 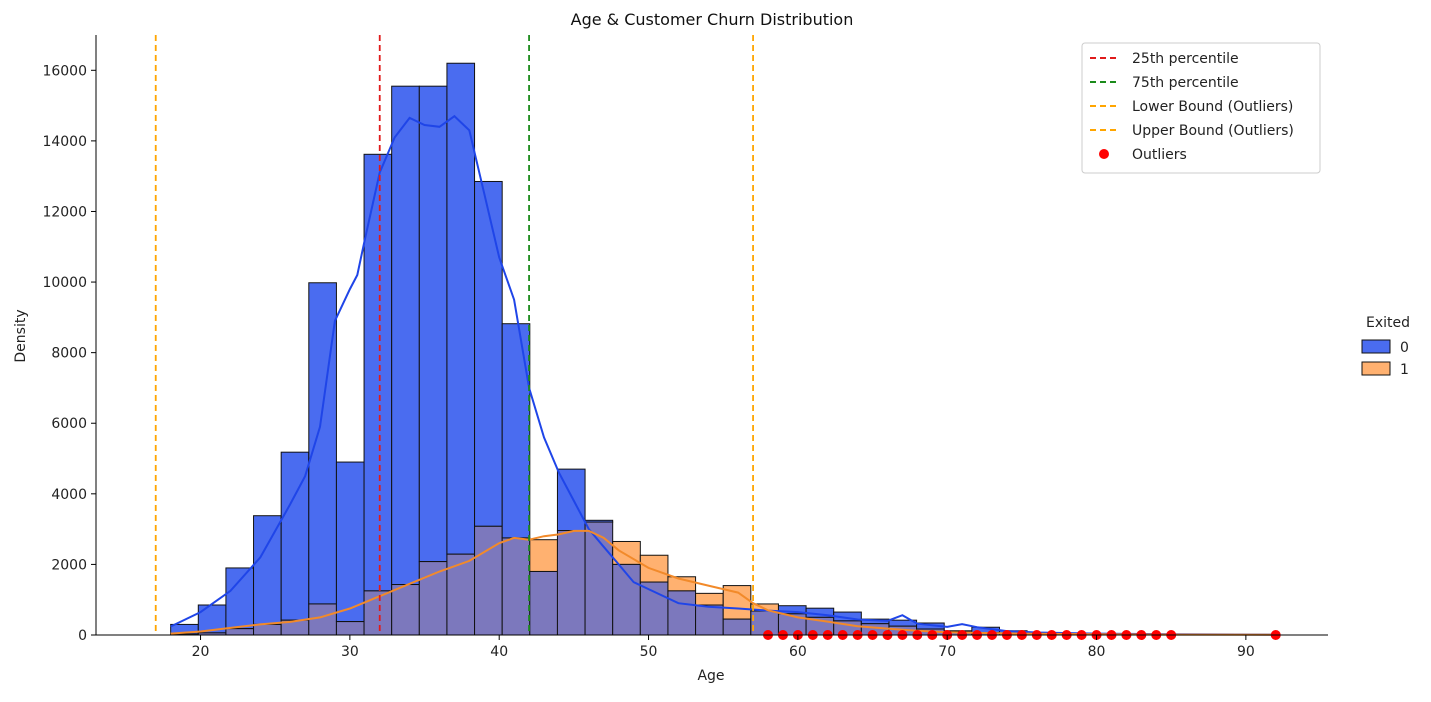 What do you see at coordinates (1159, 155) in the screenshot?
I see `legend-label-4: Outliers` at bounding box center [1159, 155].